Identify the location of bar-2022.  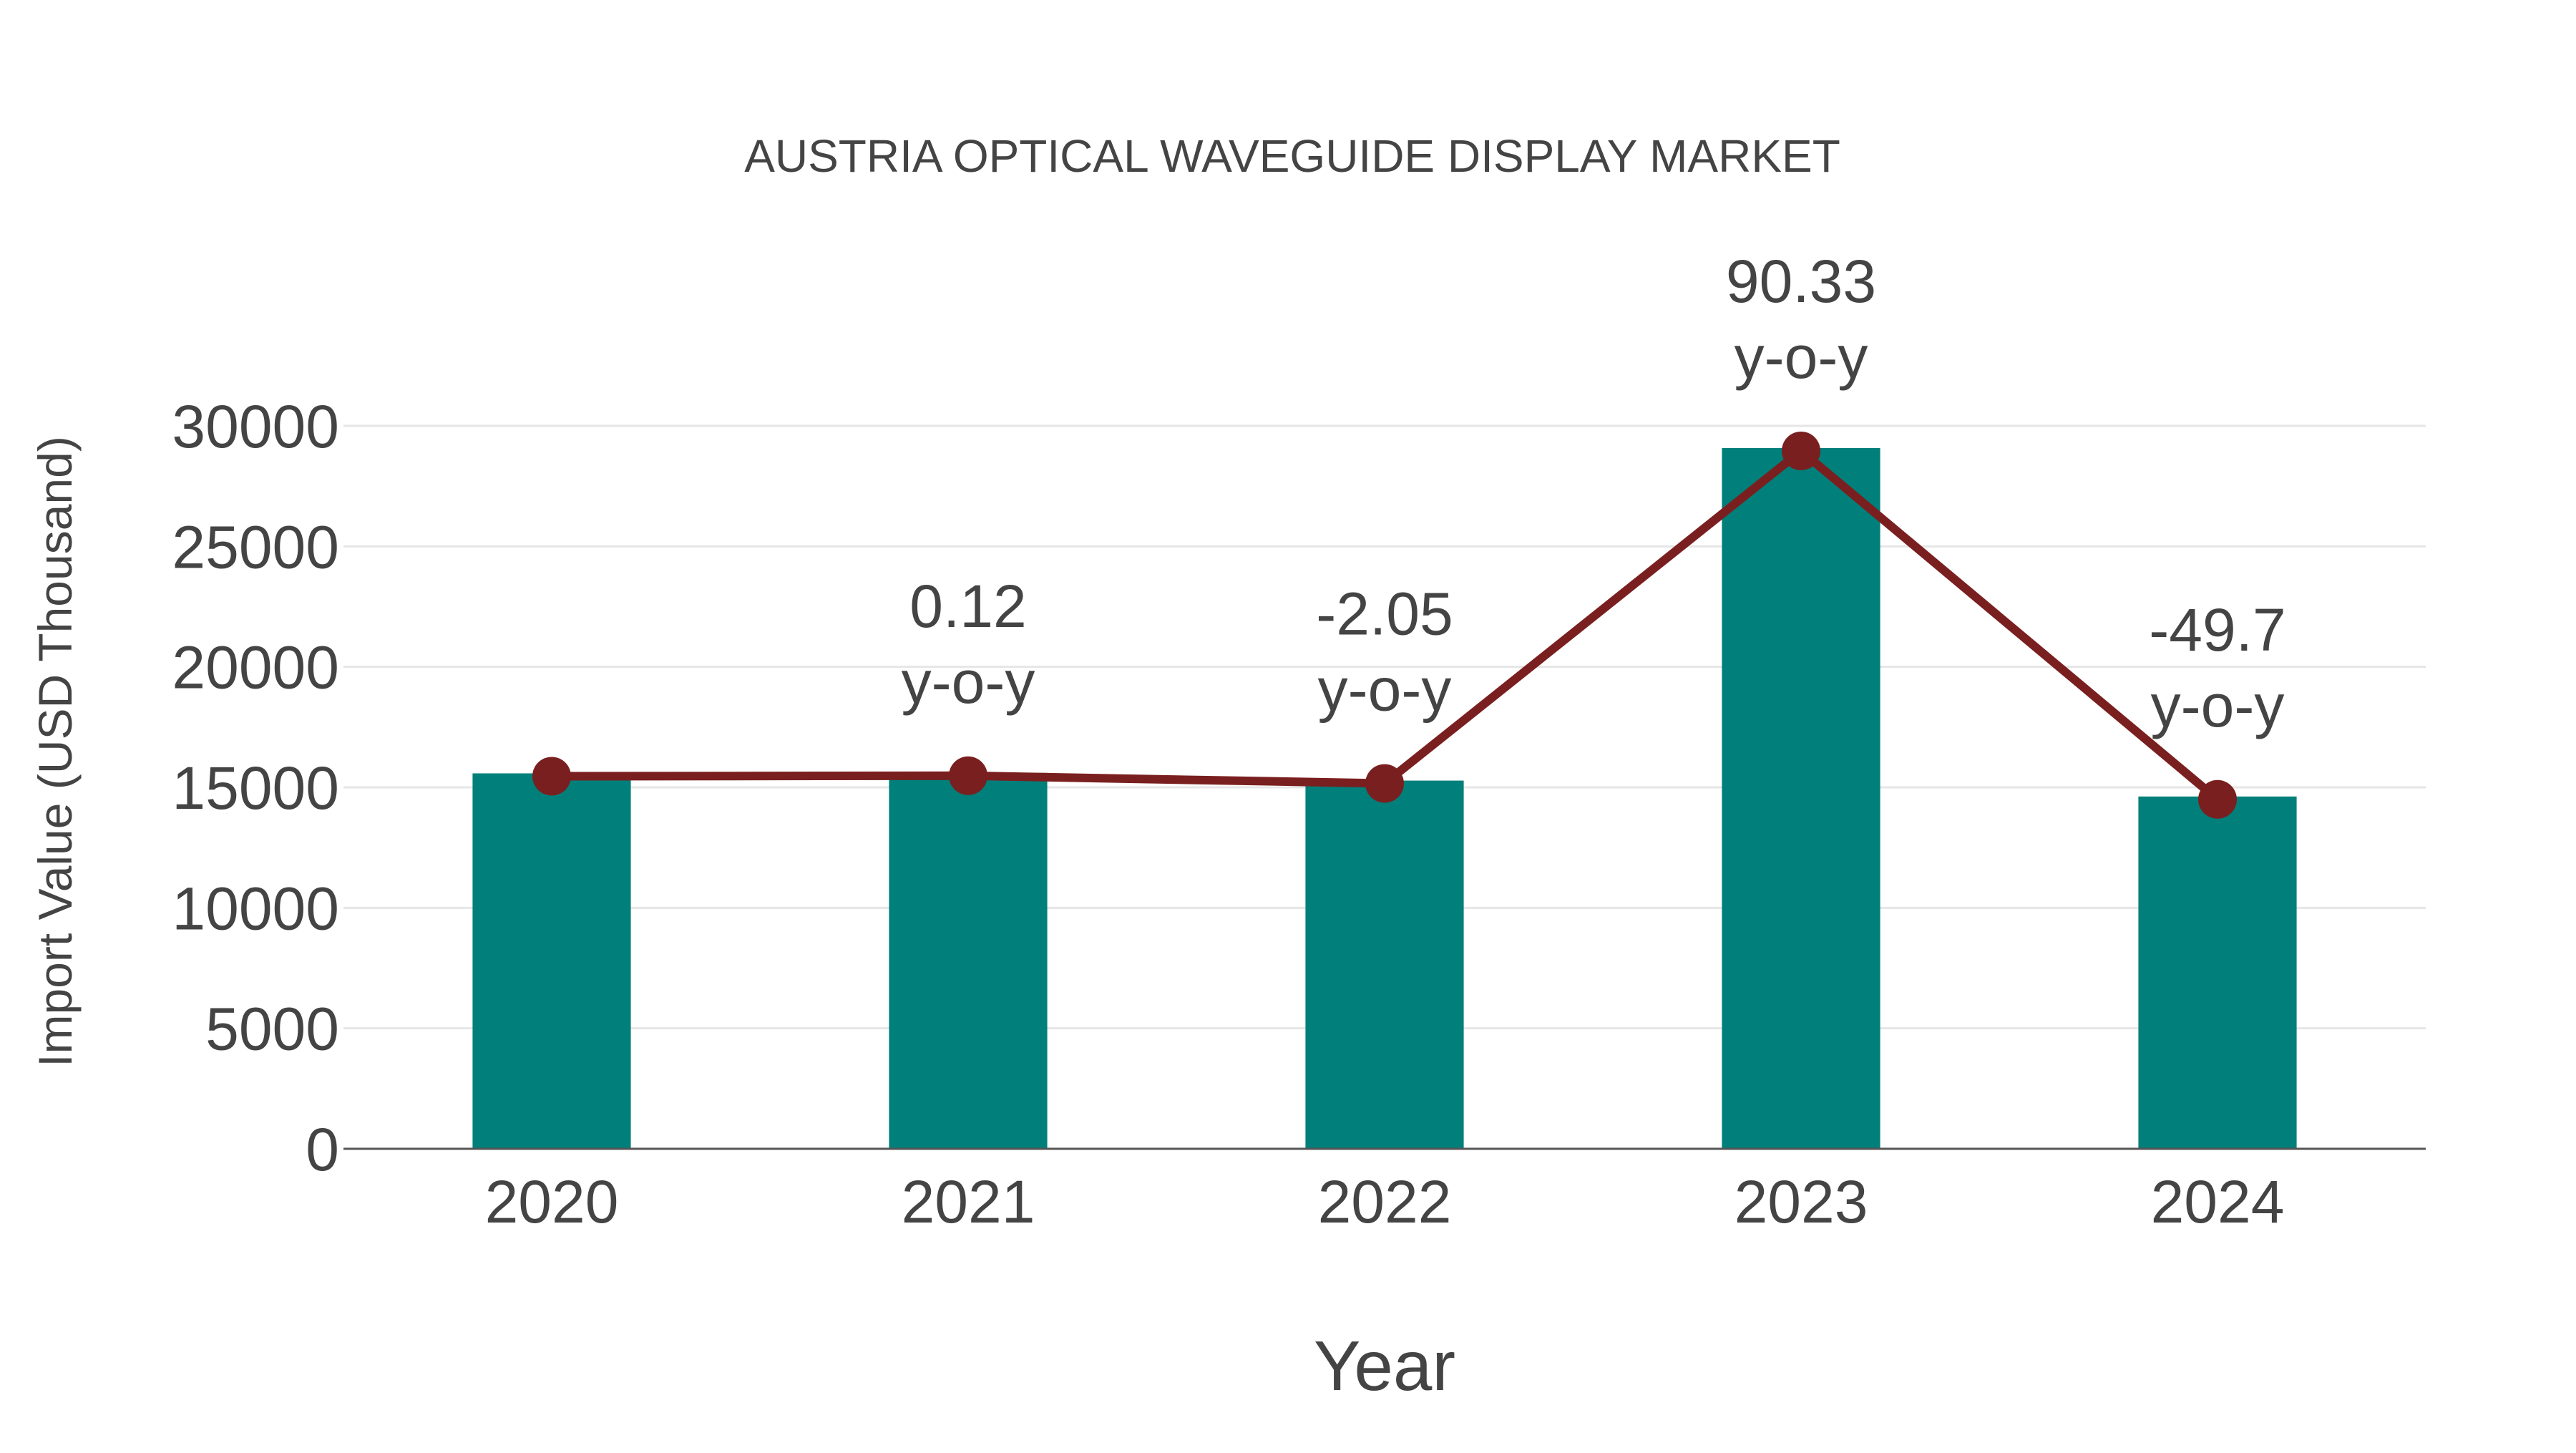
(1384, 964).